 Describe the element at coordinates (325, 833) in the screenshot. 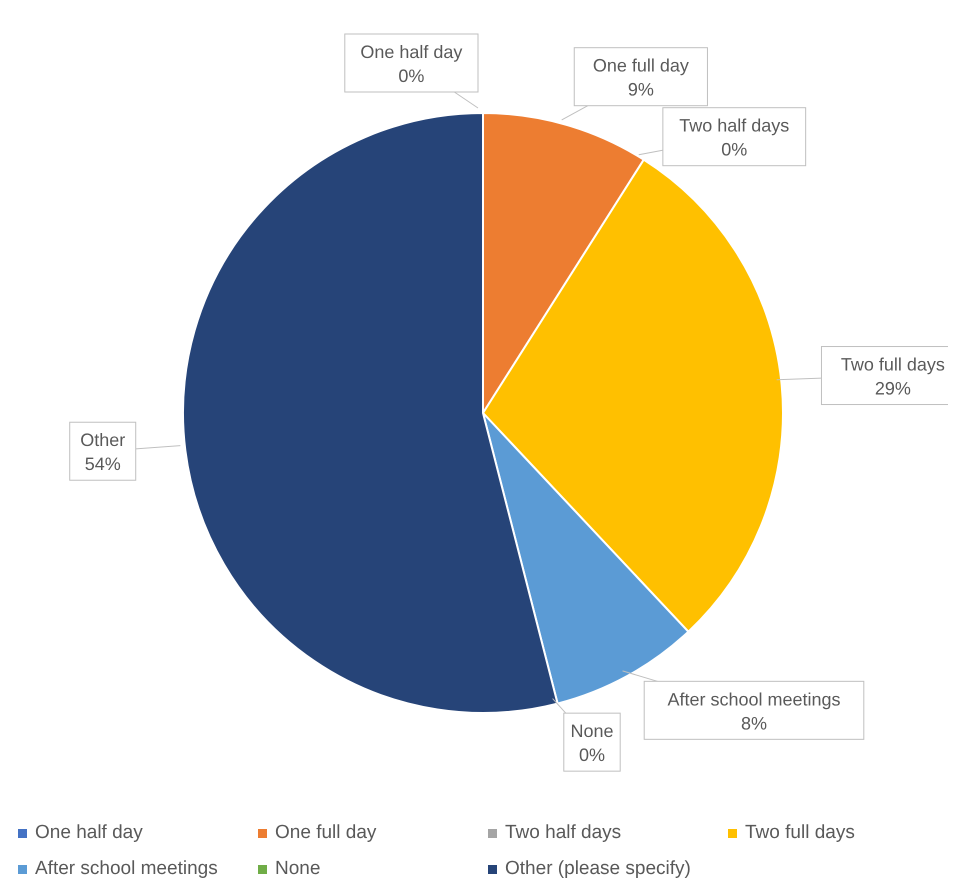

I see `legend-label: One full day` at that location.